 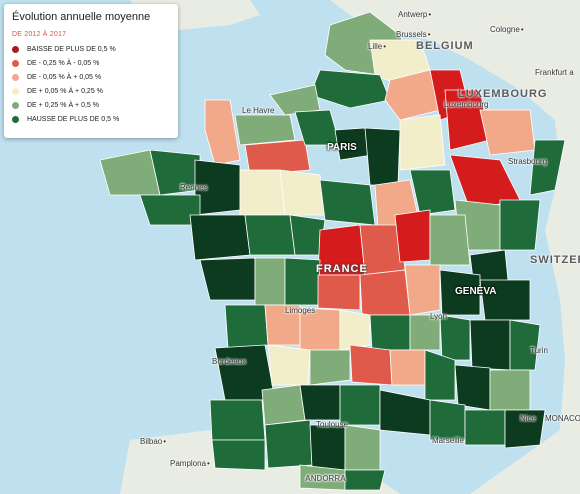 I want to click on region-seine-et-marne, so click(x=382, y=156).